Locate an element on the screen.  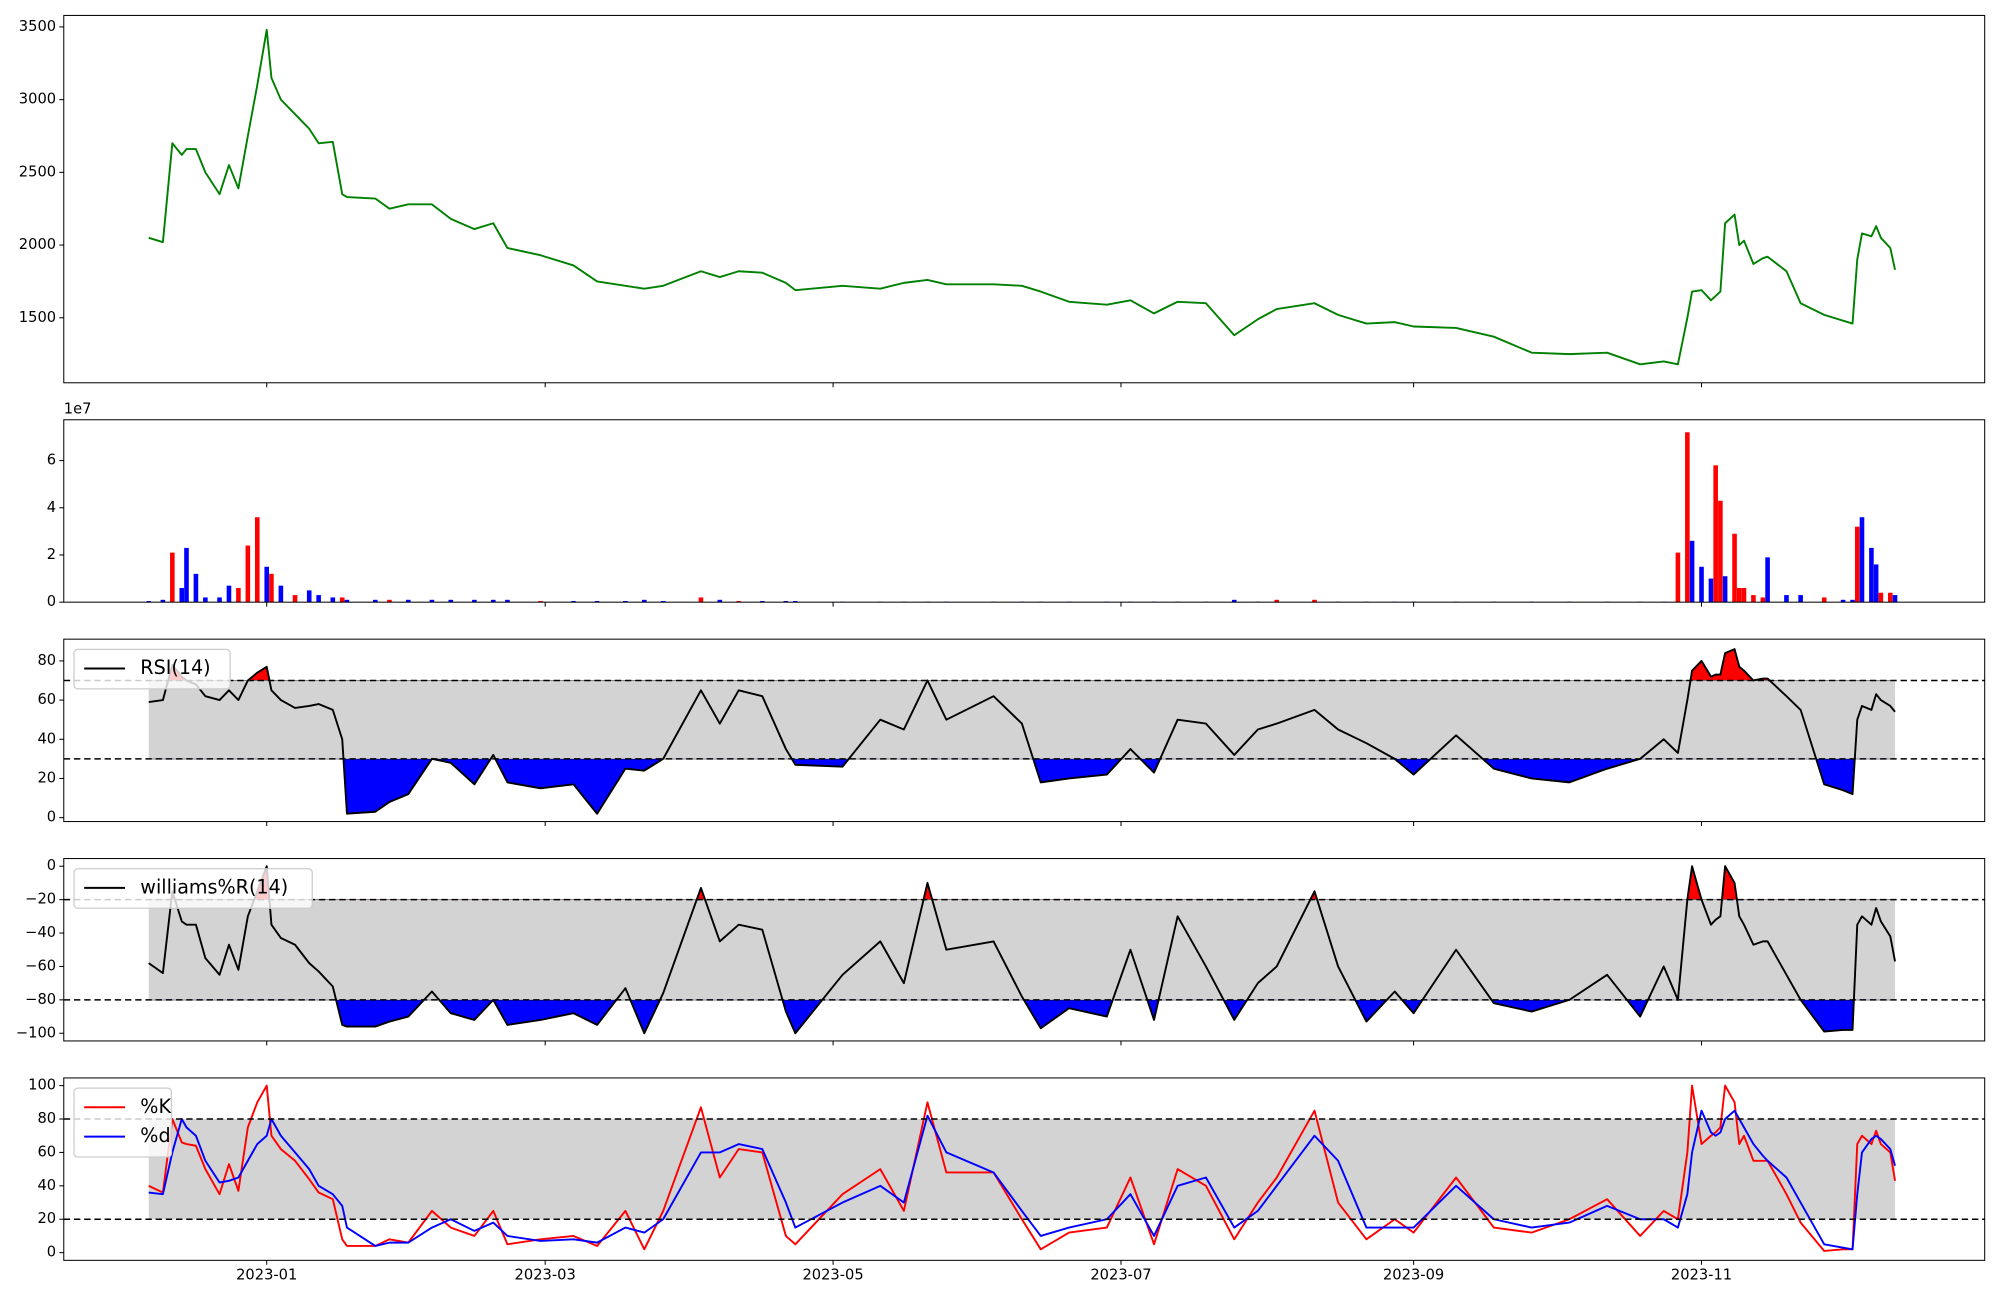
y-tick-label: 80 is located at coordinates (46, 660).